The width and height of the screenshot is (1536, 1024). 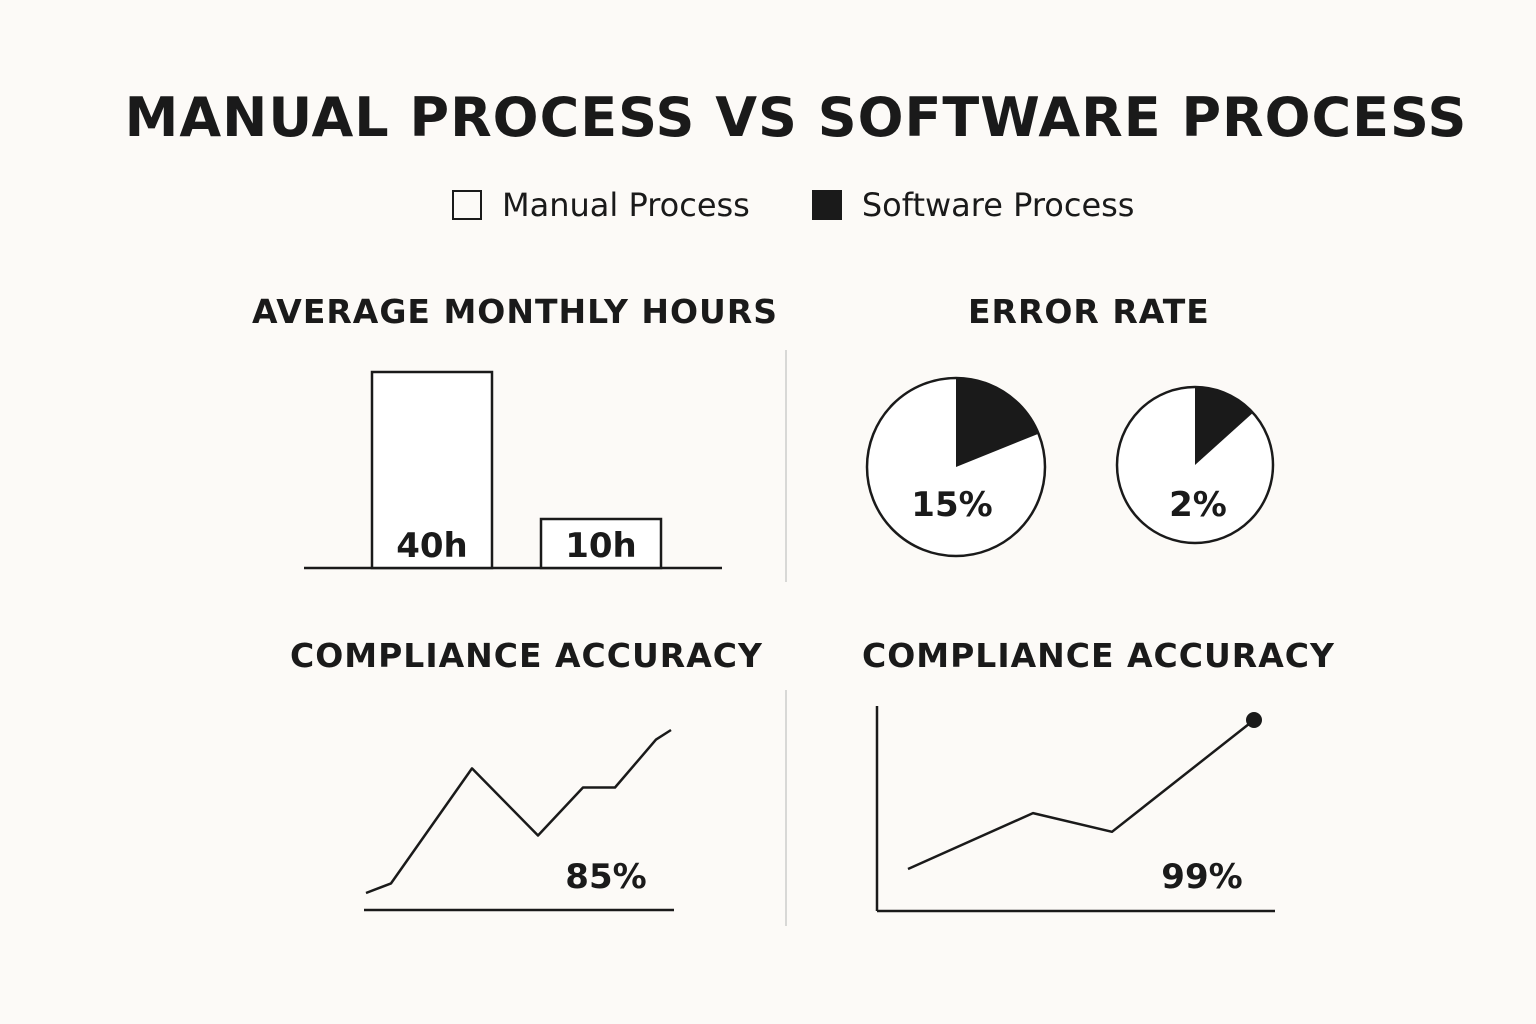 I want to click on hours-bar-chart: 40h 10h, so click(x=513, y=470).